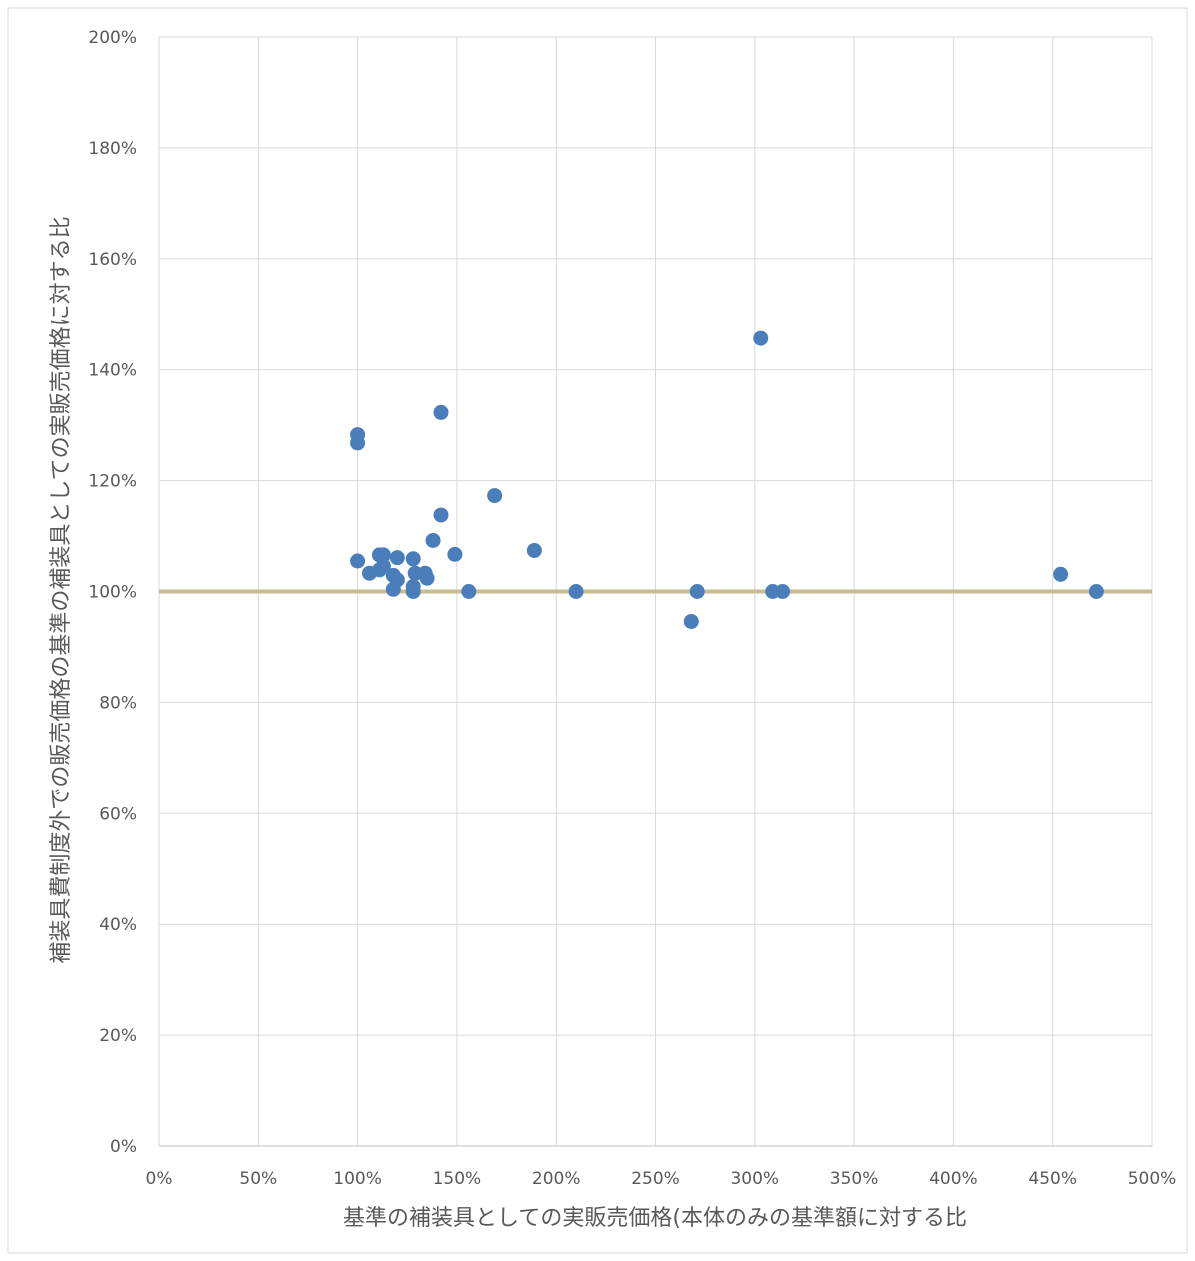 Image resolution: width=1195 pixels, height=1261 pixels. Describe the element at coordinates (123, 1147) in the screenshot. I see `y-tick-label: 0%` at that location.